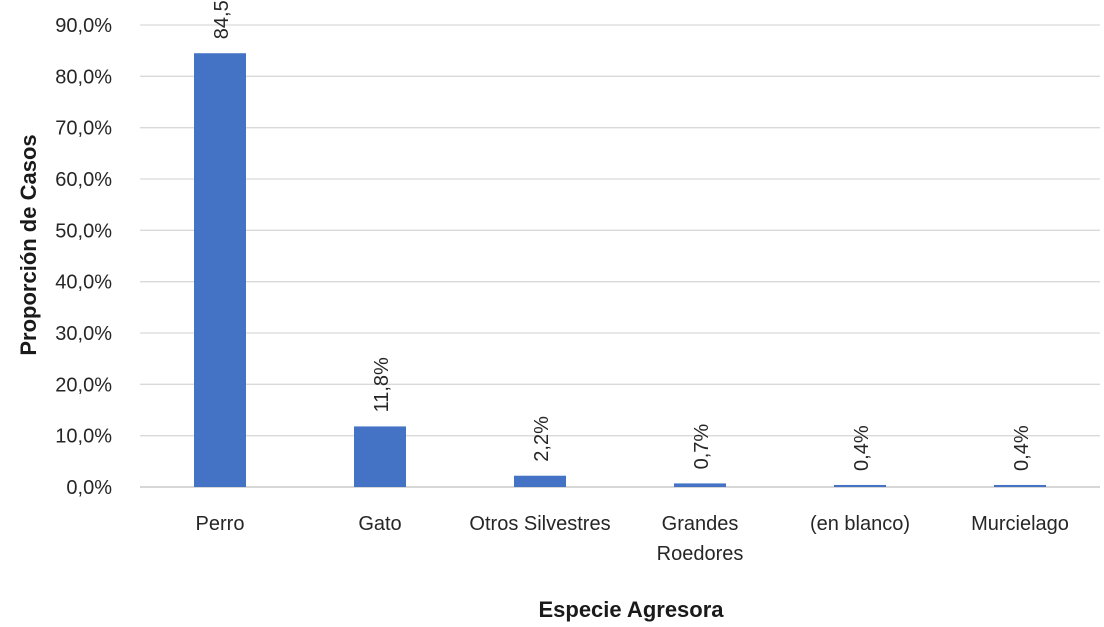 The width and height of the screenshot is (1104, 627). I want to click on y-tick-label: 0,0%, so click(89, 488).